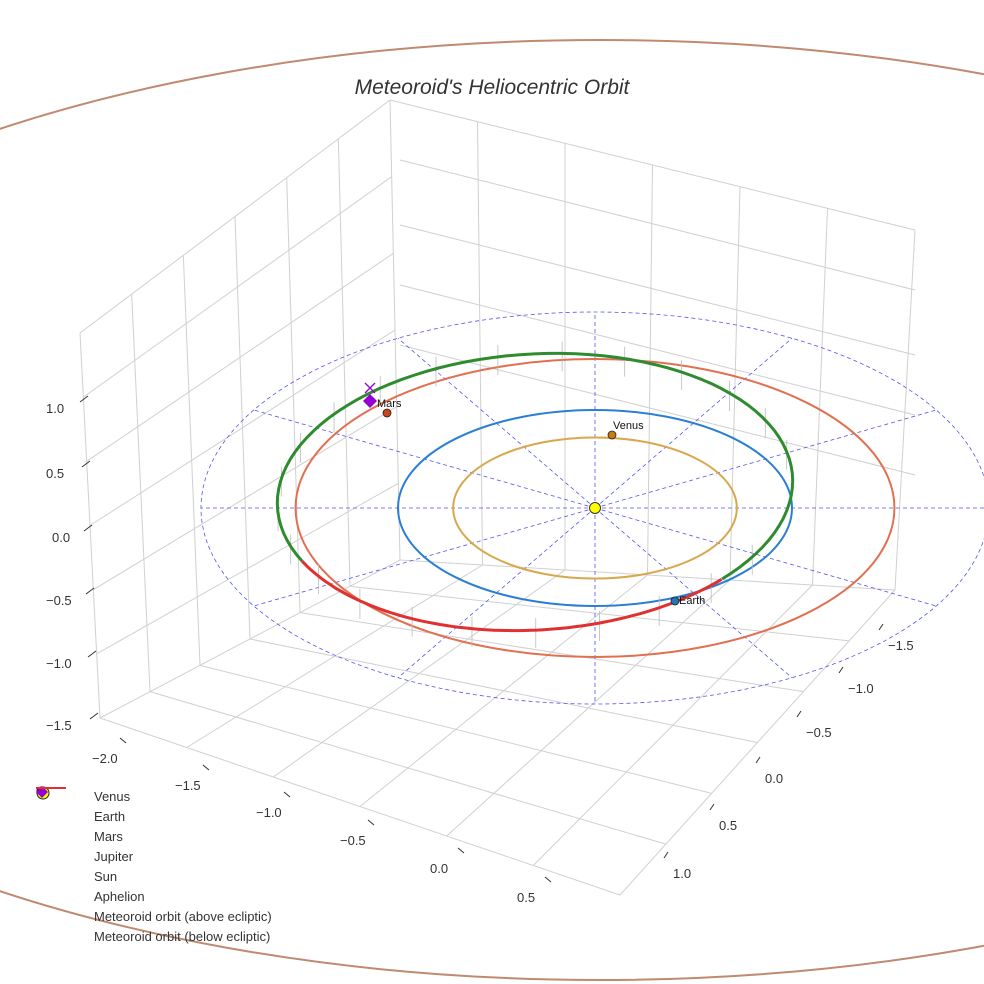  What do you see at coordinates (59, 663) in the screenshot?
I see `z-tick-label: −1.0` at bounding box center [59, 663].